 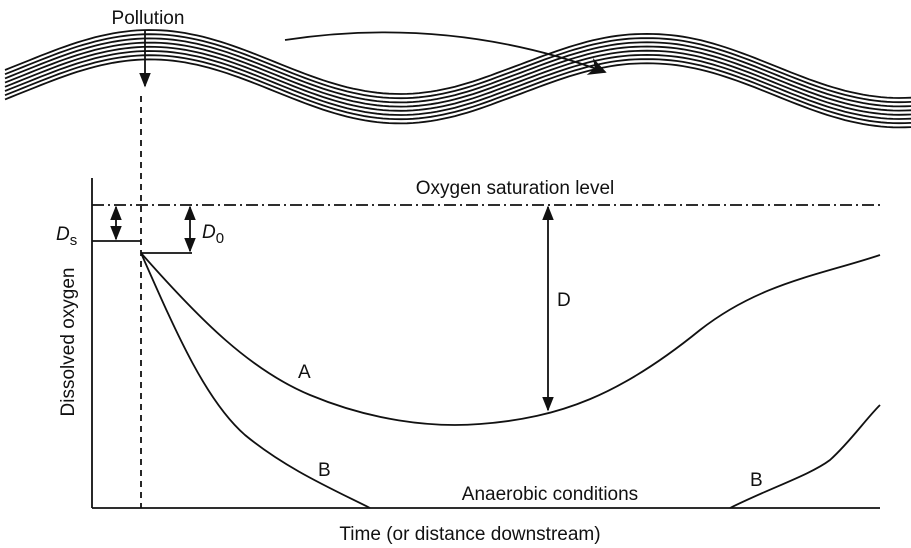 What do you see at coordinates (74, 240) in the screenshot?
I see `ds-sub: s` at bounding box center [74, 240].